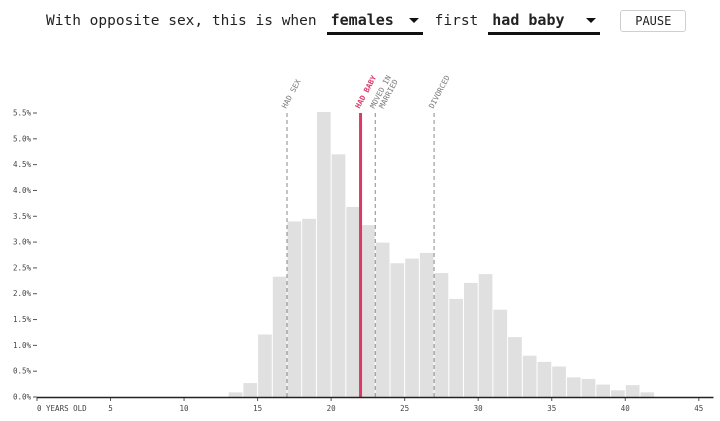 This screenshot has width=720, height=421. Describe the element at coordinates (332, 408) in the screenshot. I see `x-tick-label: 20` at that location.